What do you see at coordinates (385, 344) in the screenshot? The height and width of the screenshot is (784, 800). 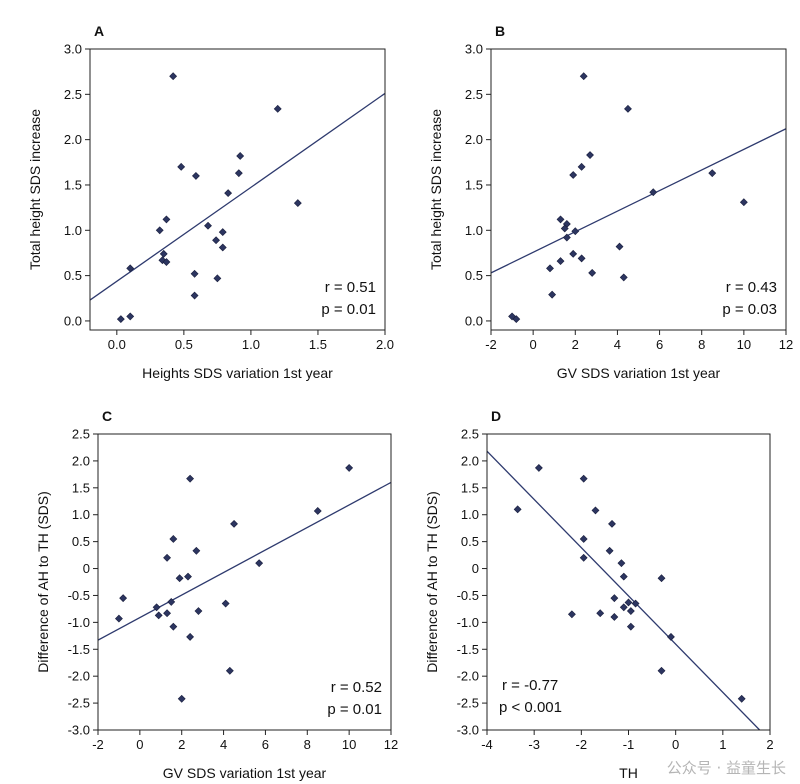 I see `x-tick-label: 2.0` at bounding box center [385, 344].